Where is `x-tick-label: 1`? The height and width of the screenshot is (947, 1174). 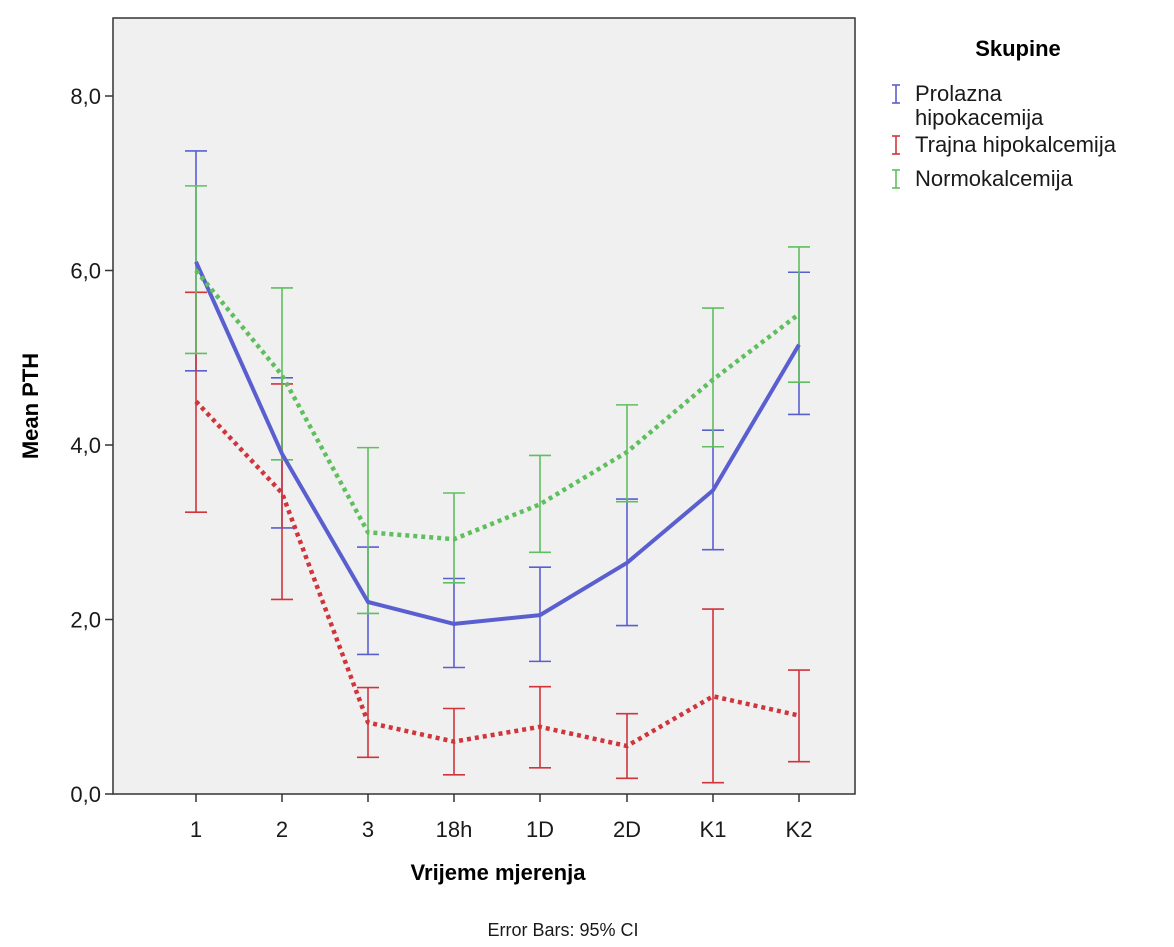
x-tick-label: 1 is located at coordinates (196, 829).